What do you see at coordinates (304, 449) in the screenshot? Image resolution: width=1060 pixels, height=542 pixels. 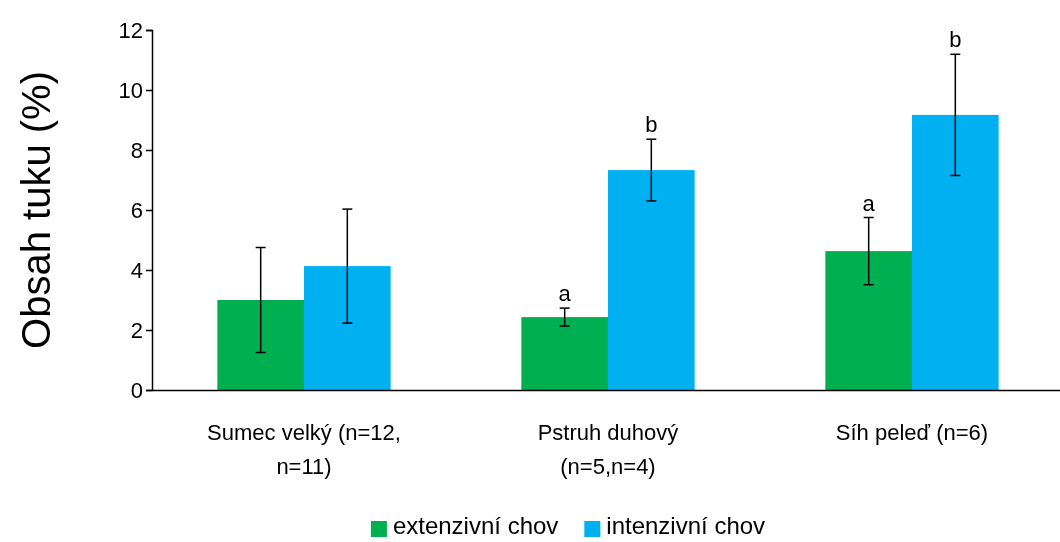 I see `x-tick-label: Sumec velký (n=12, n=11)` at bounding box center [304, 449].